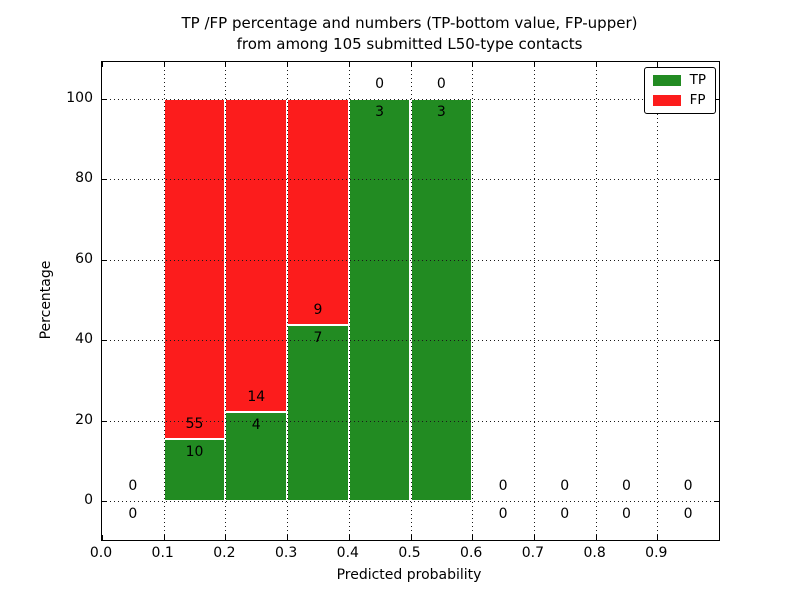 The height and width of the screenshot is (600, 800). Describe the element at coordinates (409, 553) in the screenshot. I see `x-tick-label: 0.5` at that location.